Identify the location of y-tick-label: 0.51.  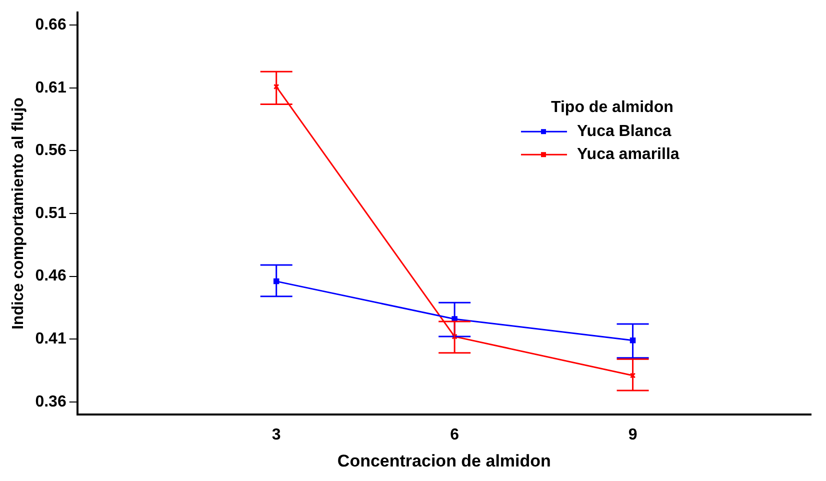
(50, 213).